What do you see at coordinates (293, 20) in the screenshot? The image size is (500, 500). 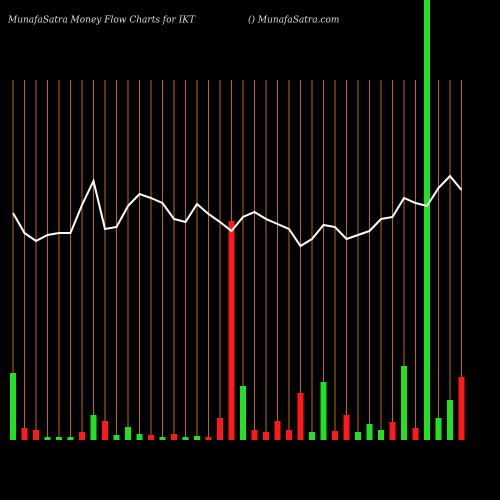 I see `chart-subtitle: () MunafaSatra.com` at bounding box center [293, 20].